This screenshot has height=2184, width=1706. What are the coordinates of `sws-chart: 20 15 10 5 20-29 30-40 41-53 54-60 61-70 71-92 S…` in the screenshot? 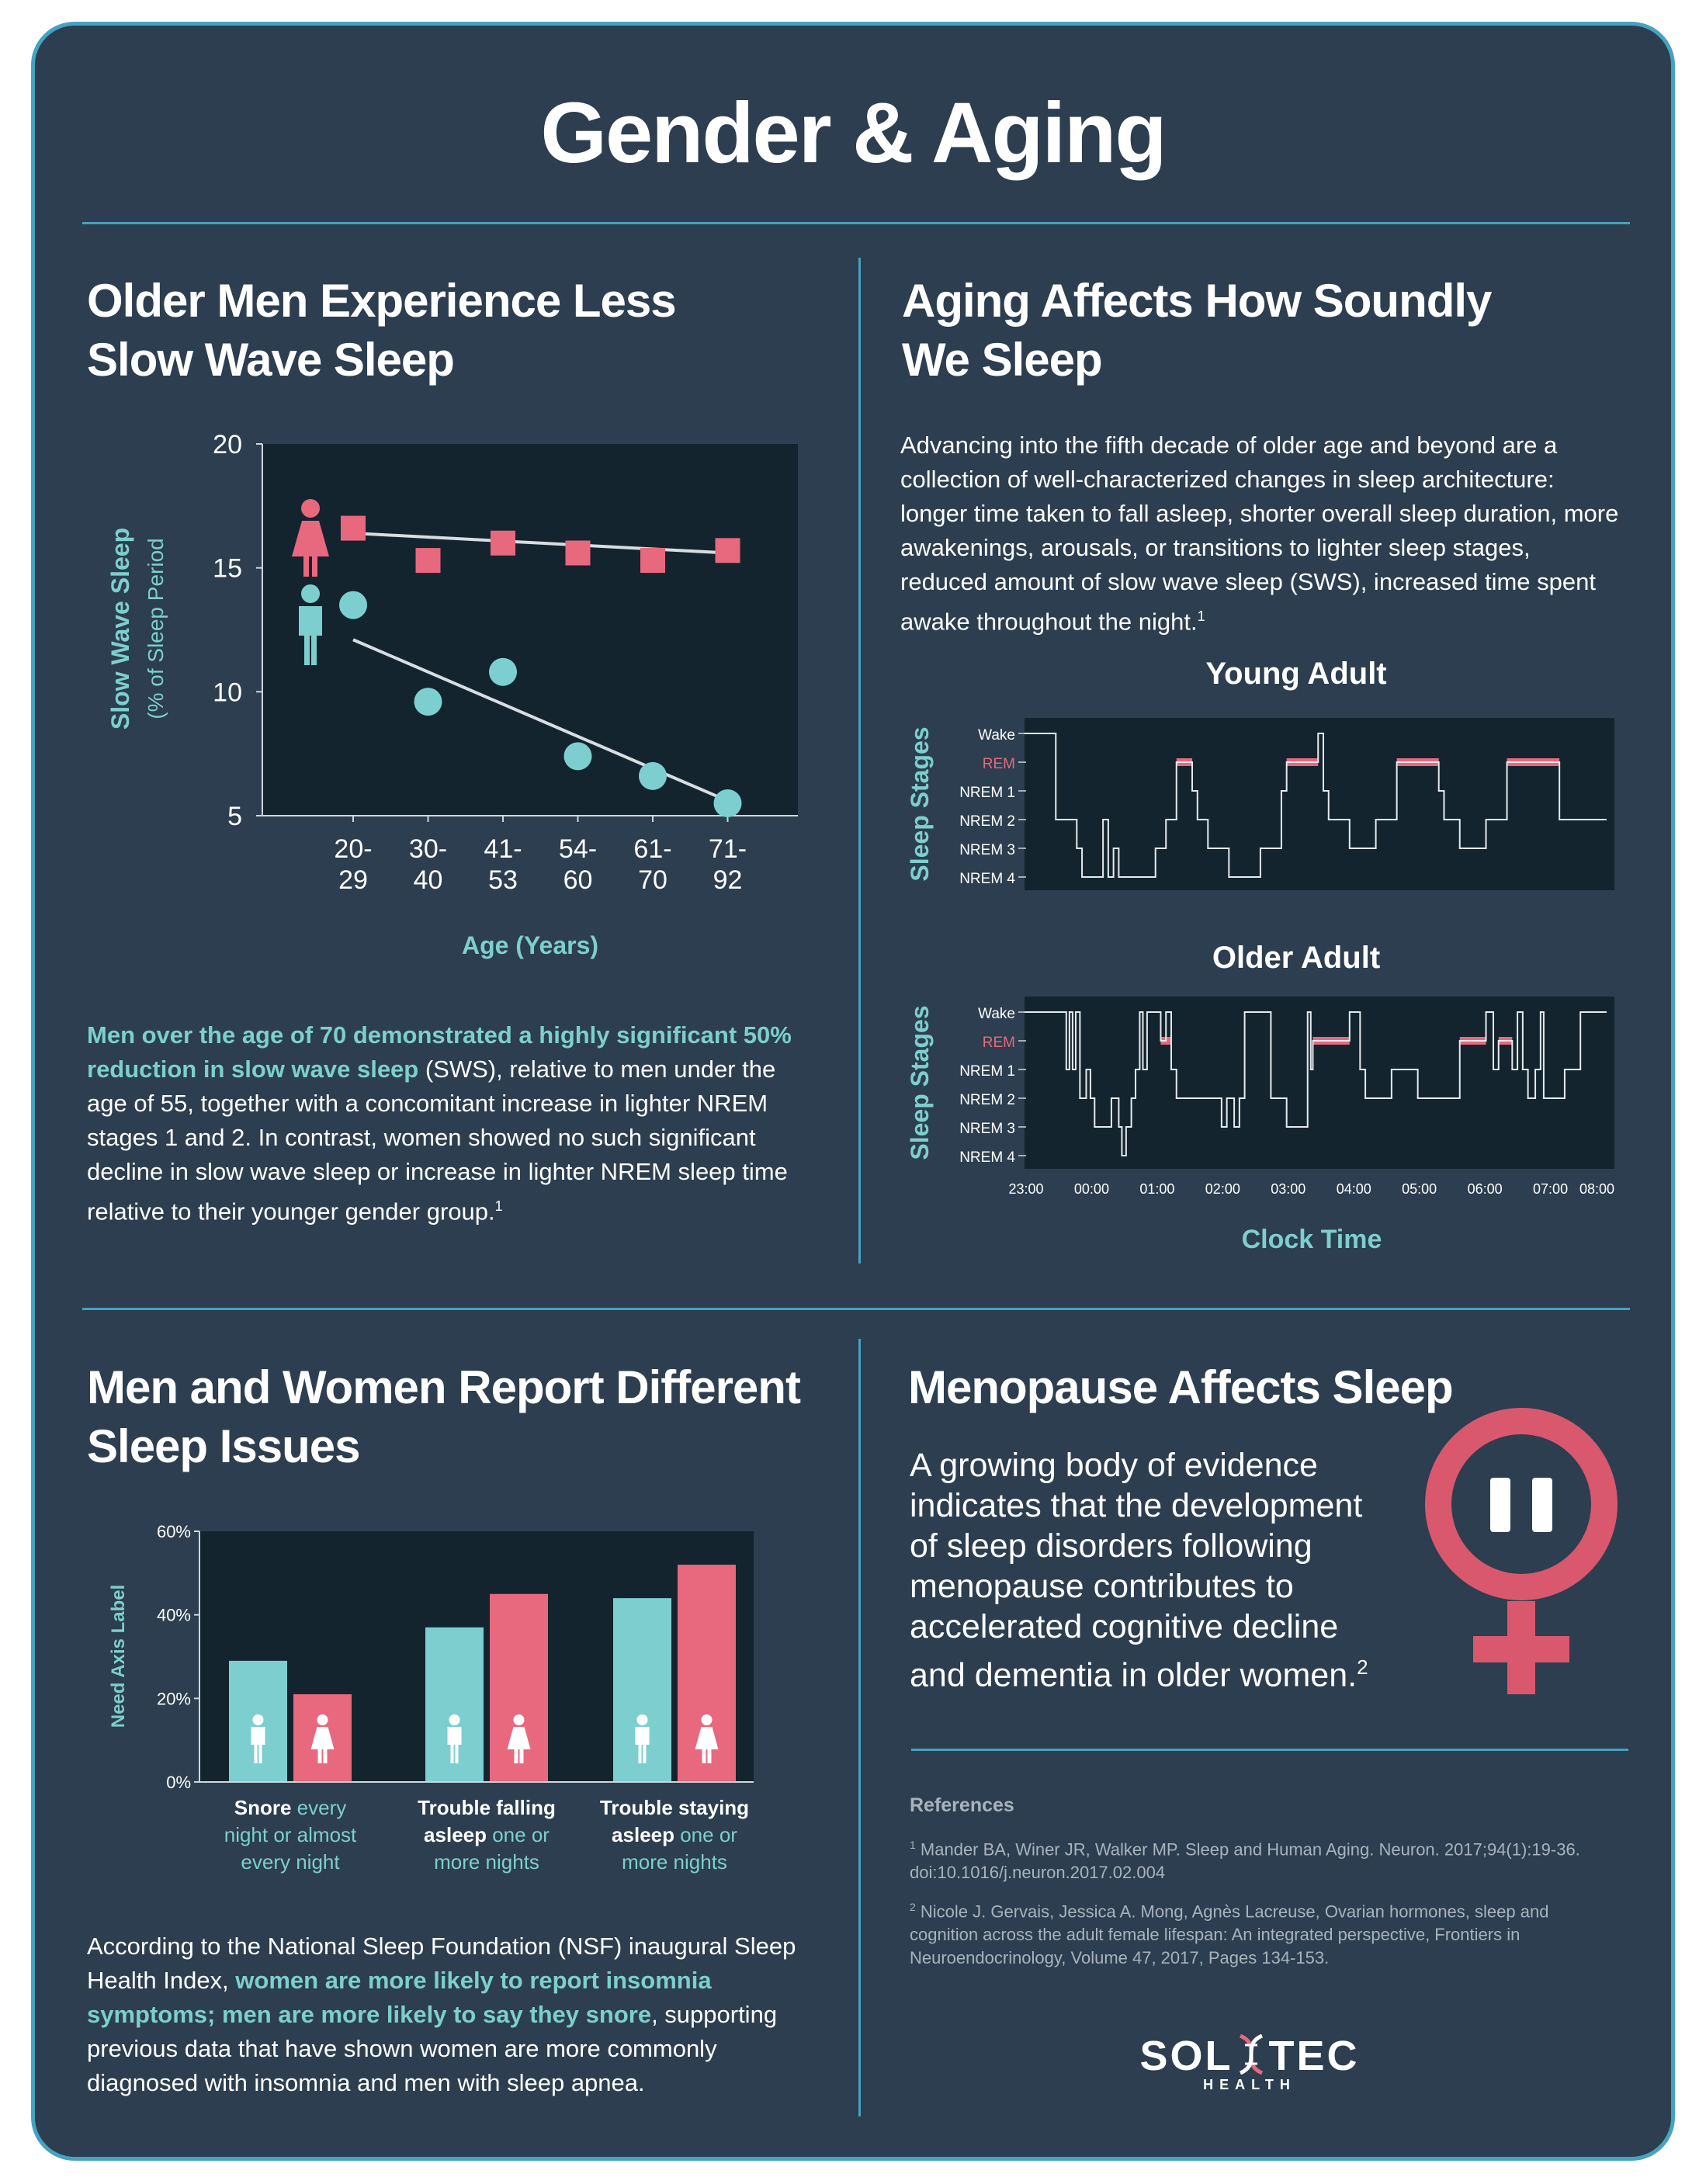 It's located at (452, 695).